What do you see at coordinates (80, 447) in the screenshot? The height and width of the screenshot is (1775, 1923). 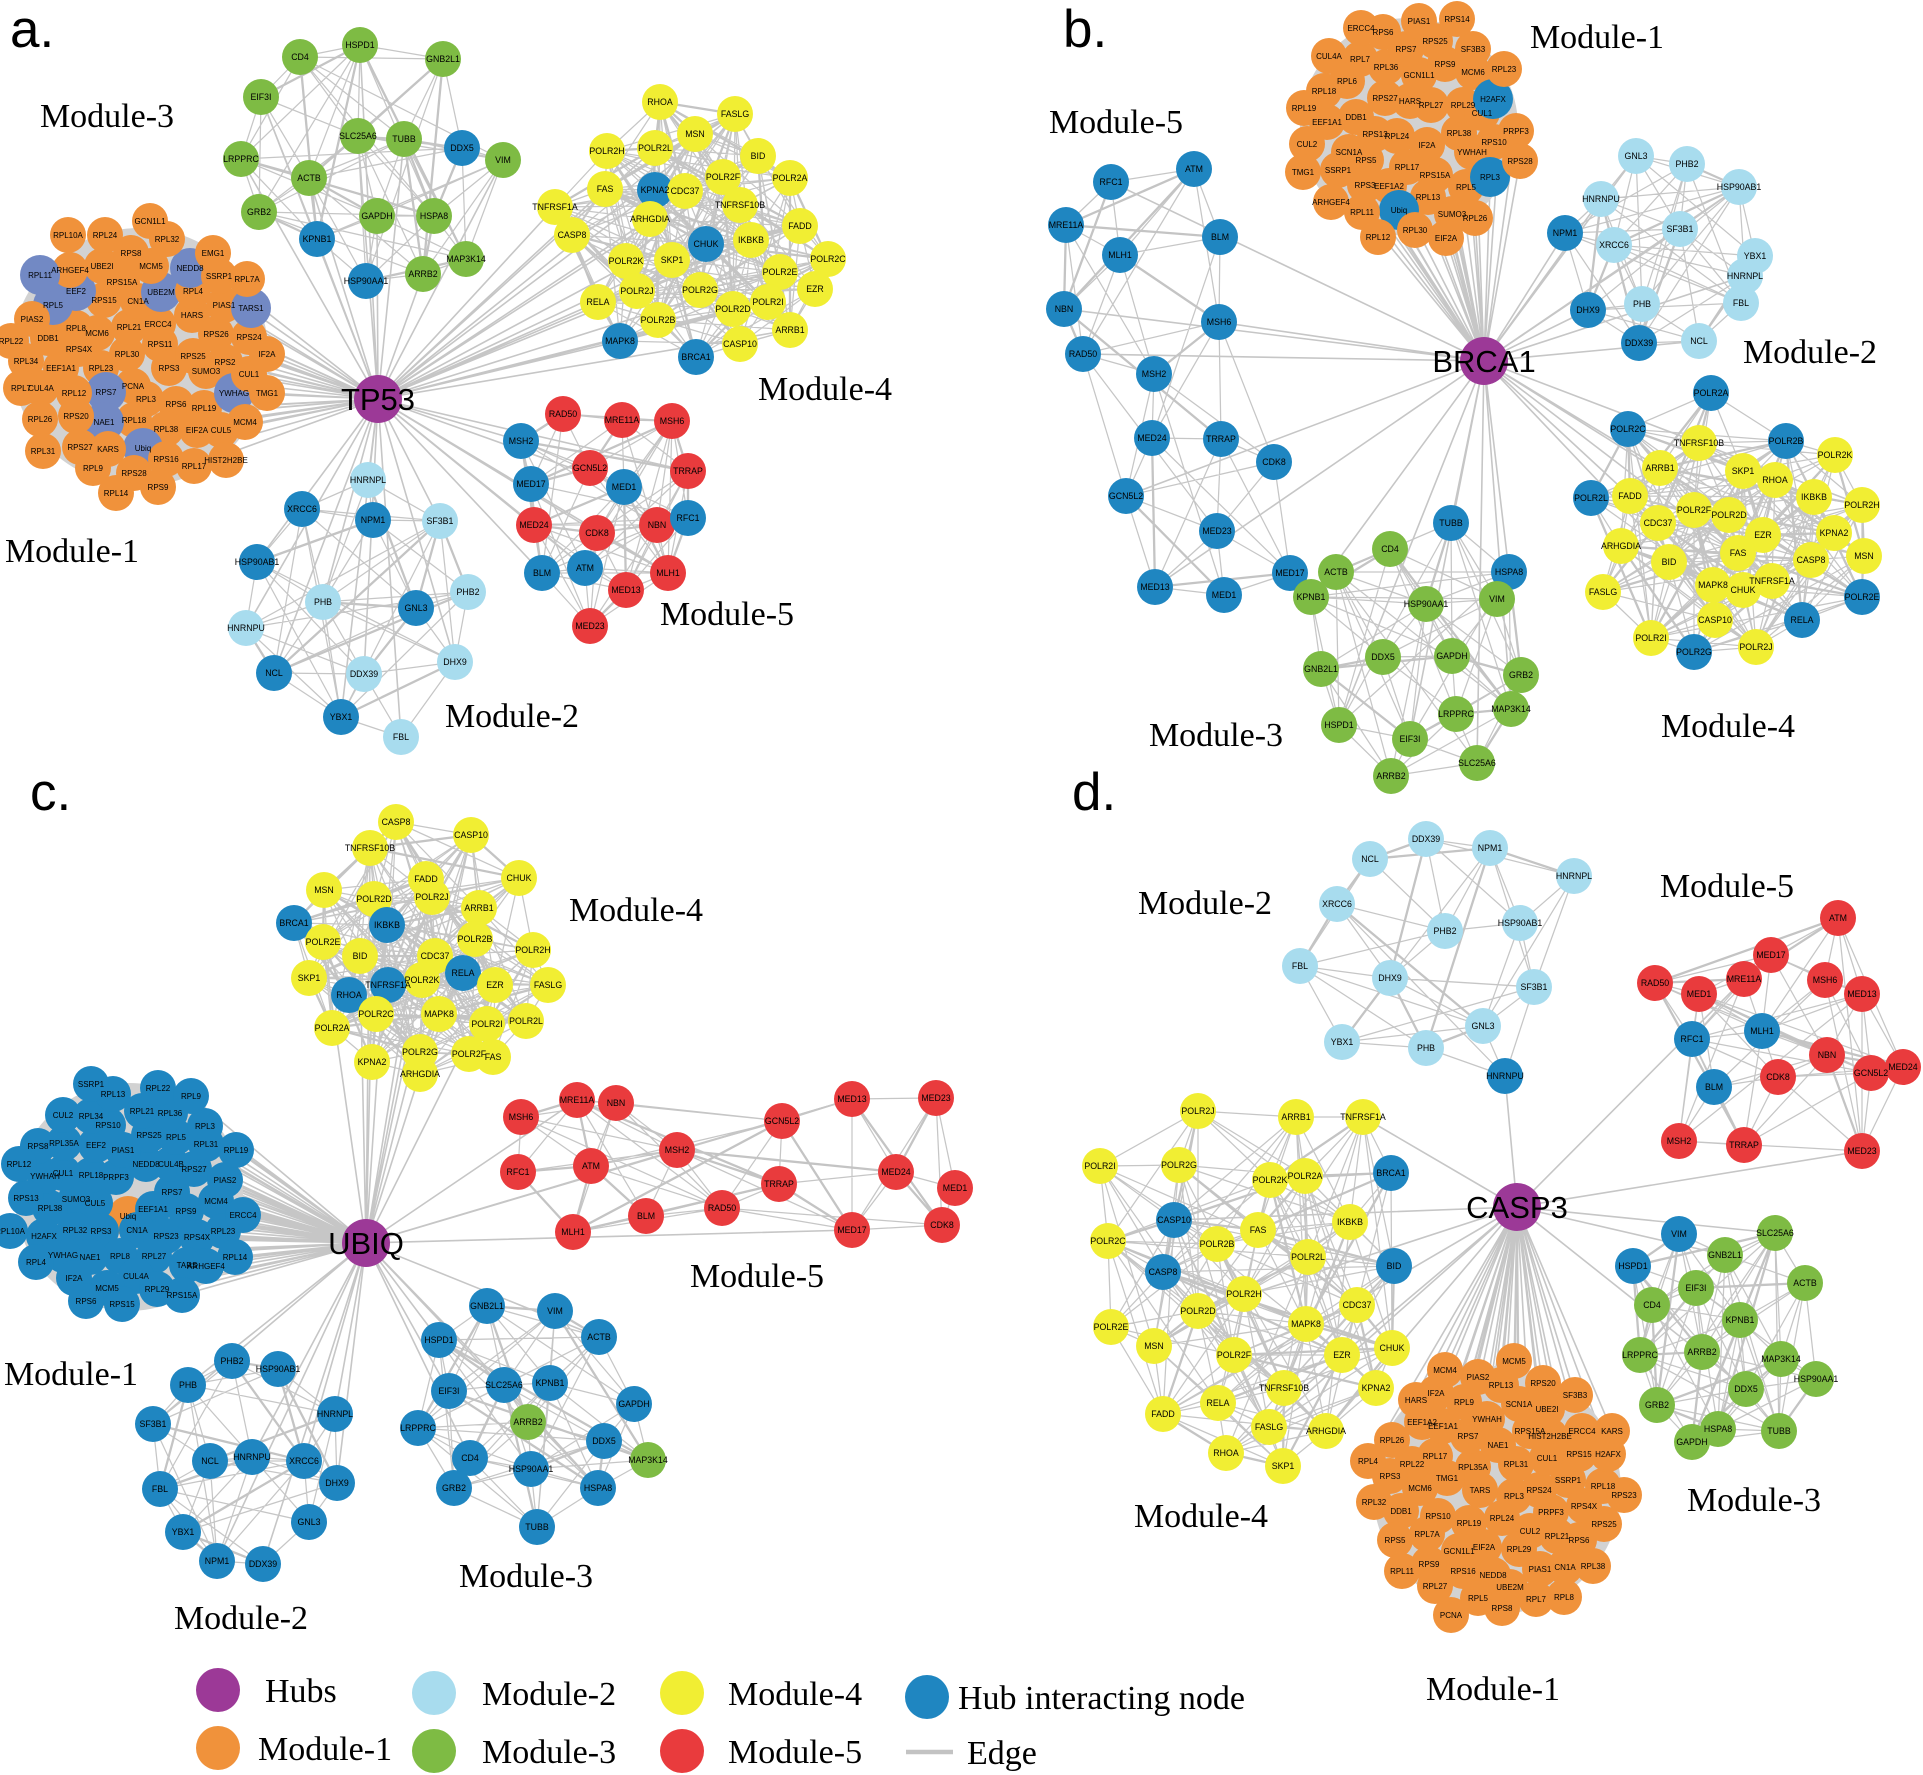 I see `svg-text: RPS27` at bounding box center [80, 447].